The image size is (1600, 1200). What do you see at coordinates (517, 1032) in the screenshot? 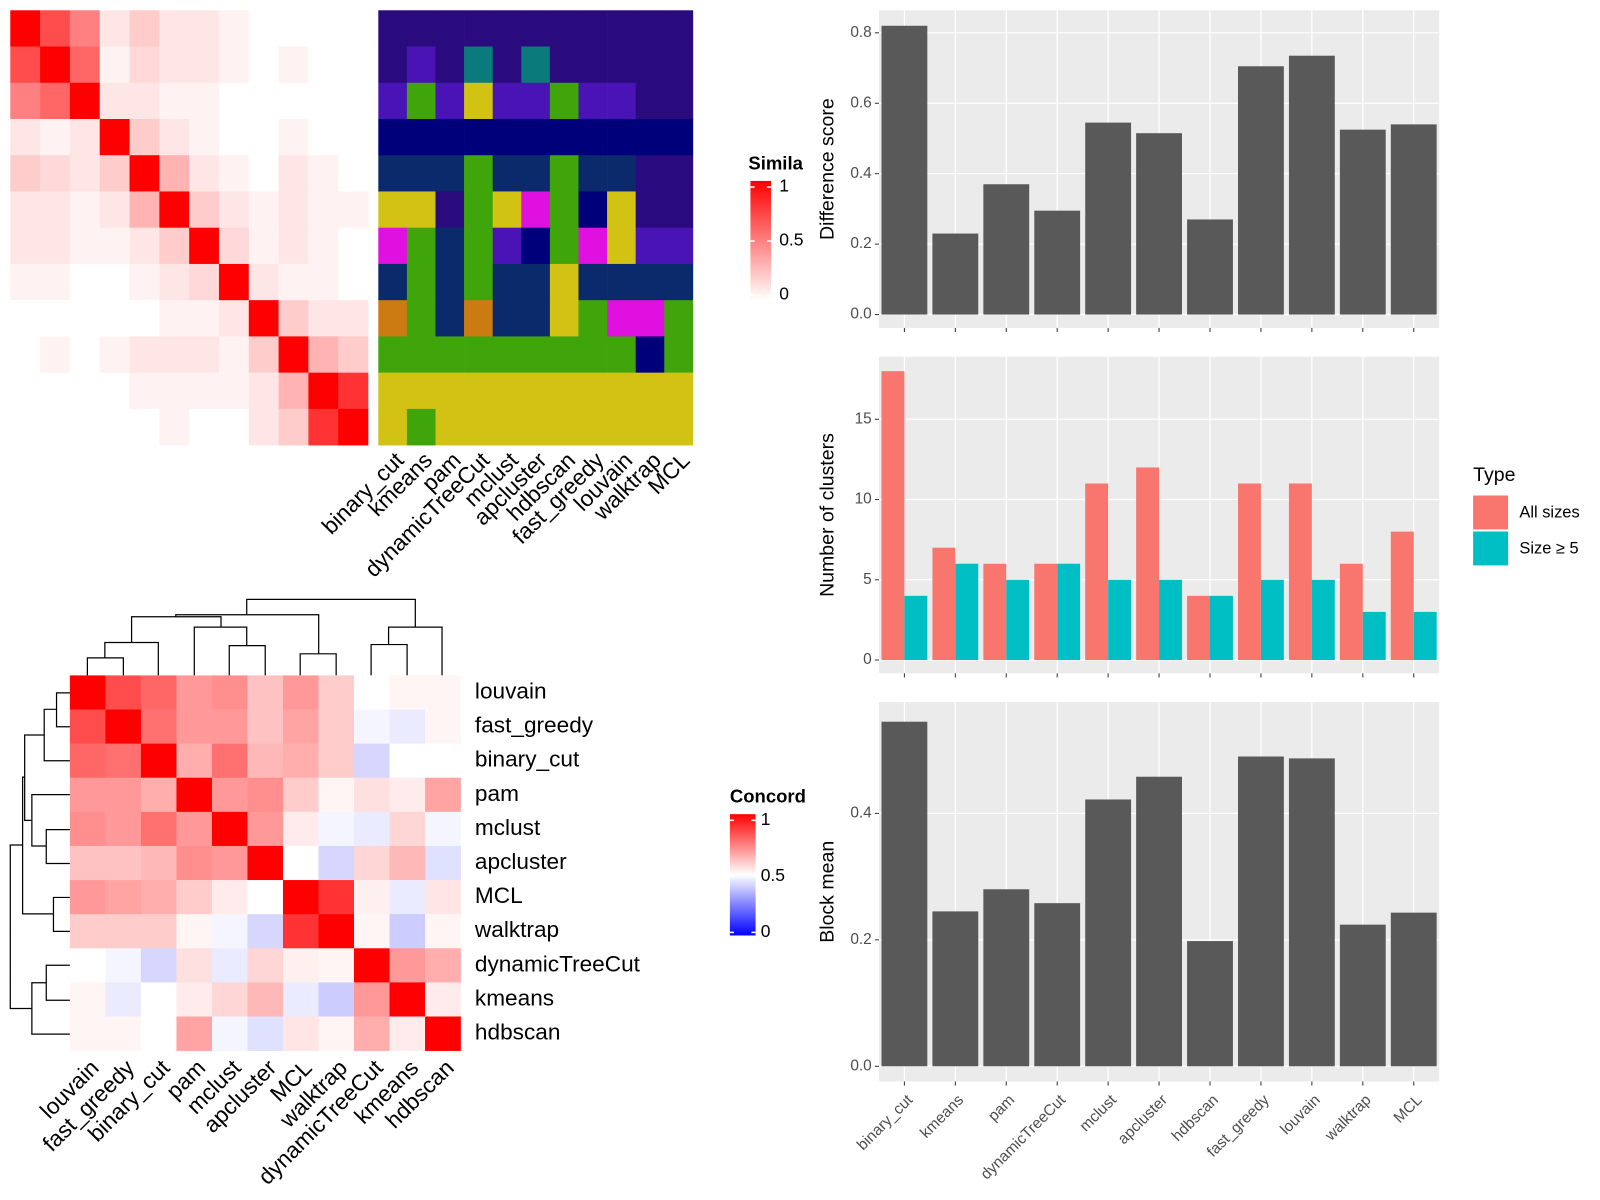
I see `row-label: hdbscan` at bounding box center [517, 1032].